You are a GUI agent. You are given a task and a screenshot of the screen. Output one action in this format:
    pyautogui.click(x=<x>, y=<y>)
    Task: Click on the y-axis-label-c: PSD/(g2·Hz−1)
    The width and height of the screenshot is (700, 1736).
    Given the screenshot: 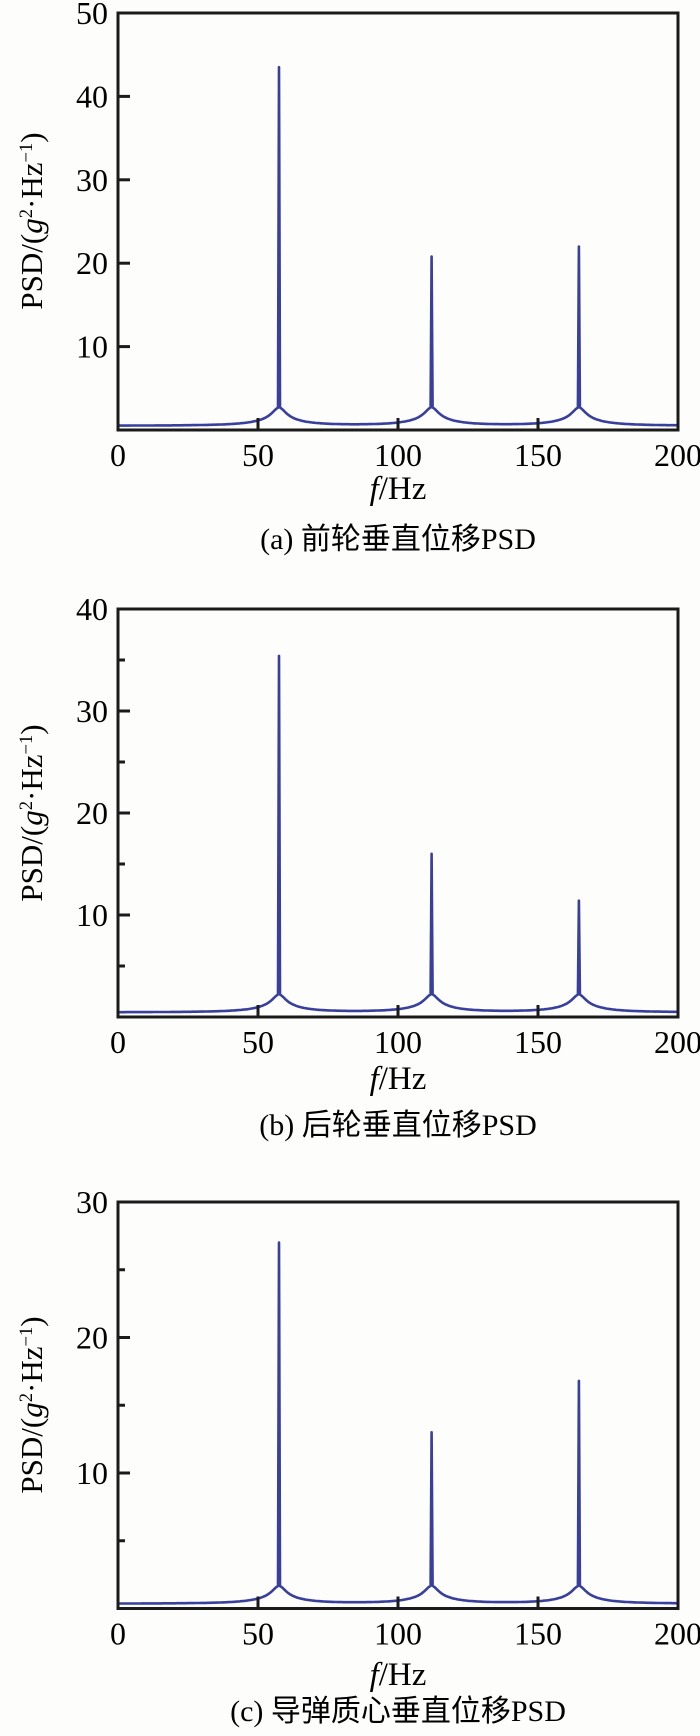 What is the action you would take?
    pyautogui.click(x=32, y=1404)
    